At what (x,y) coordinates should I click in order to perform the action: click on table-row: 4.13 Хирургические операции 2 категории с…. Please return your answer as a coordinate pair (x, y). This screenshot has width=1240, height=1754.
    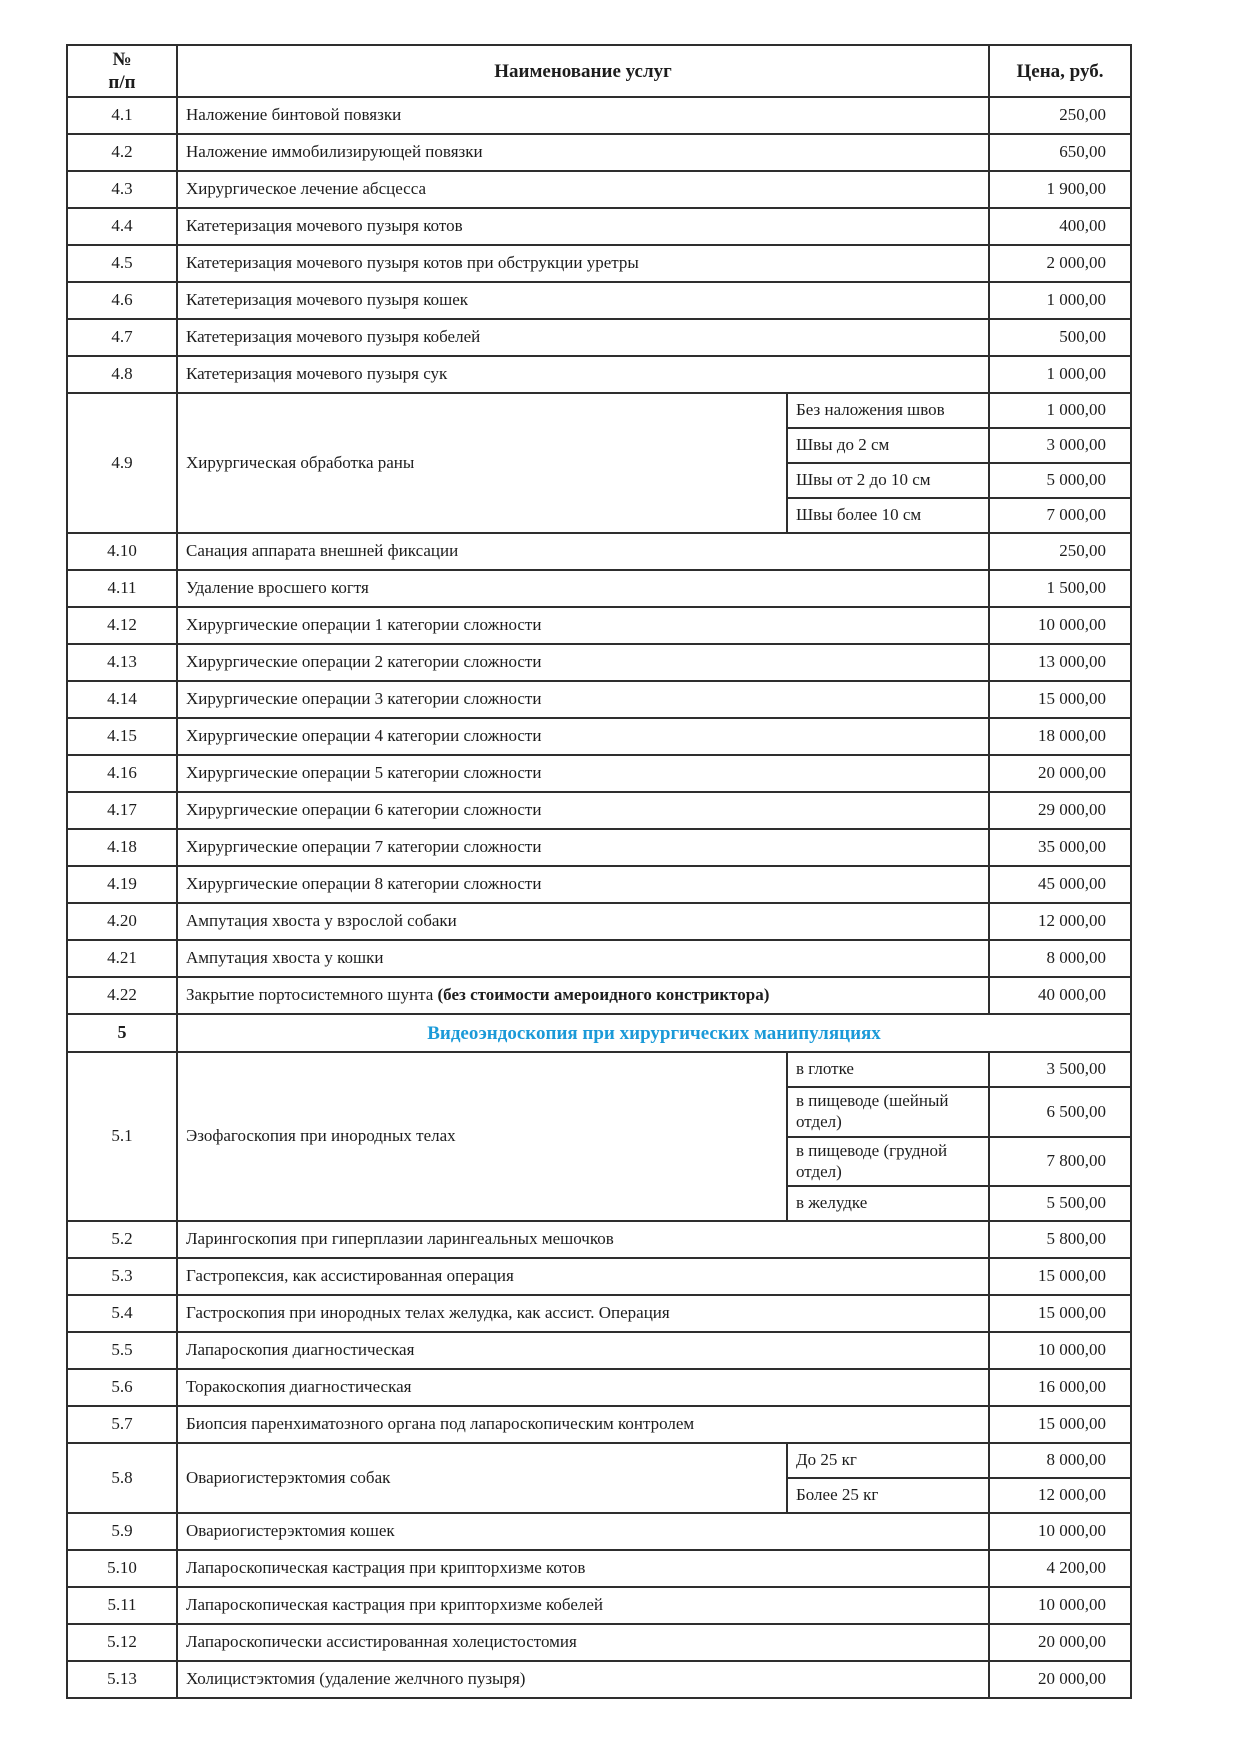
    Looking at the image, I should click on (599, 663).